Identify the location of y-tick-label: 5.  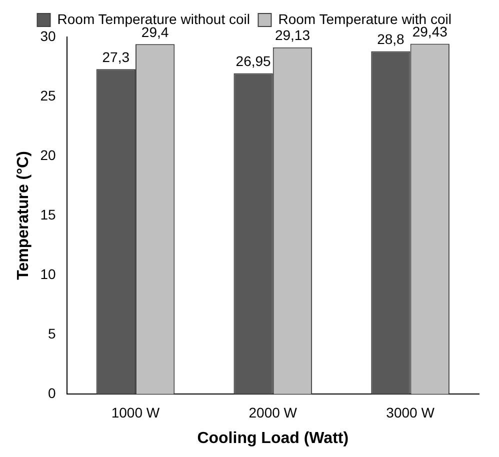
(52, 333).